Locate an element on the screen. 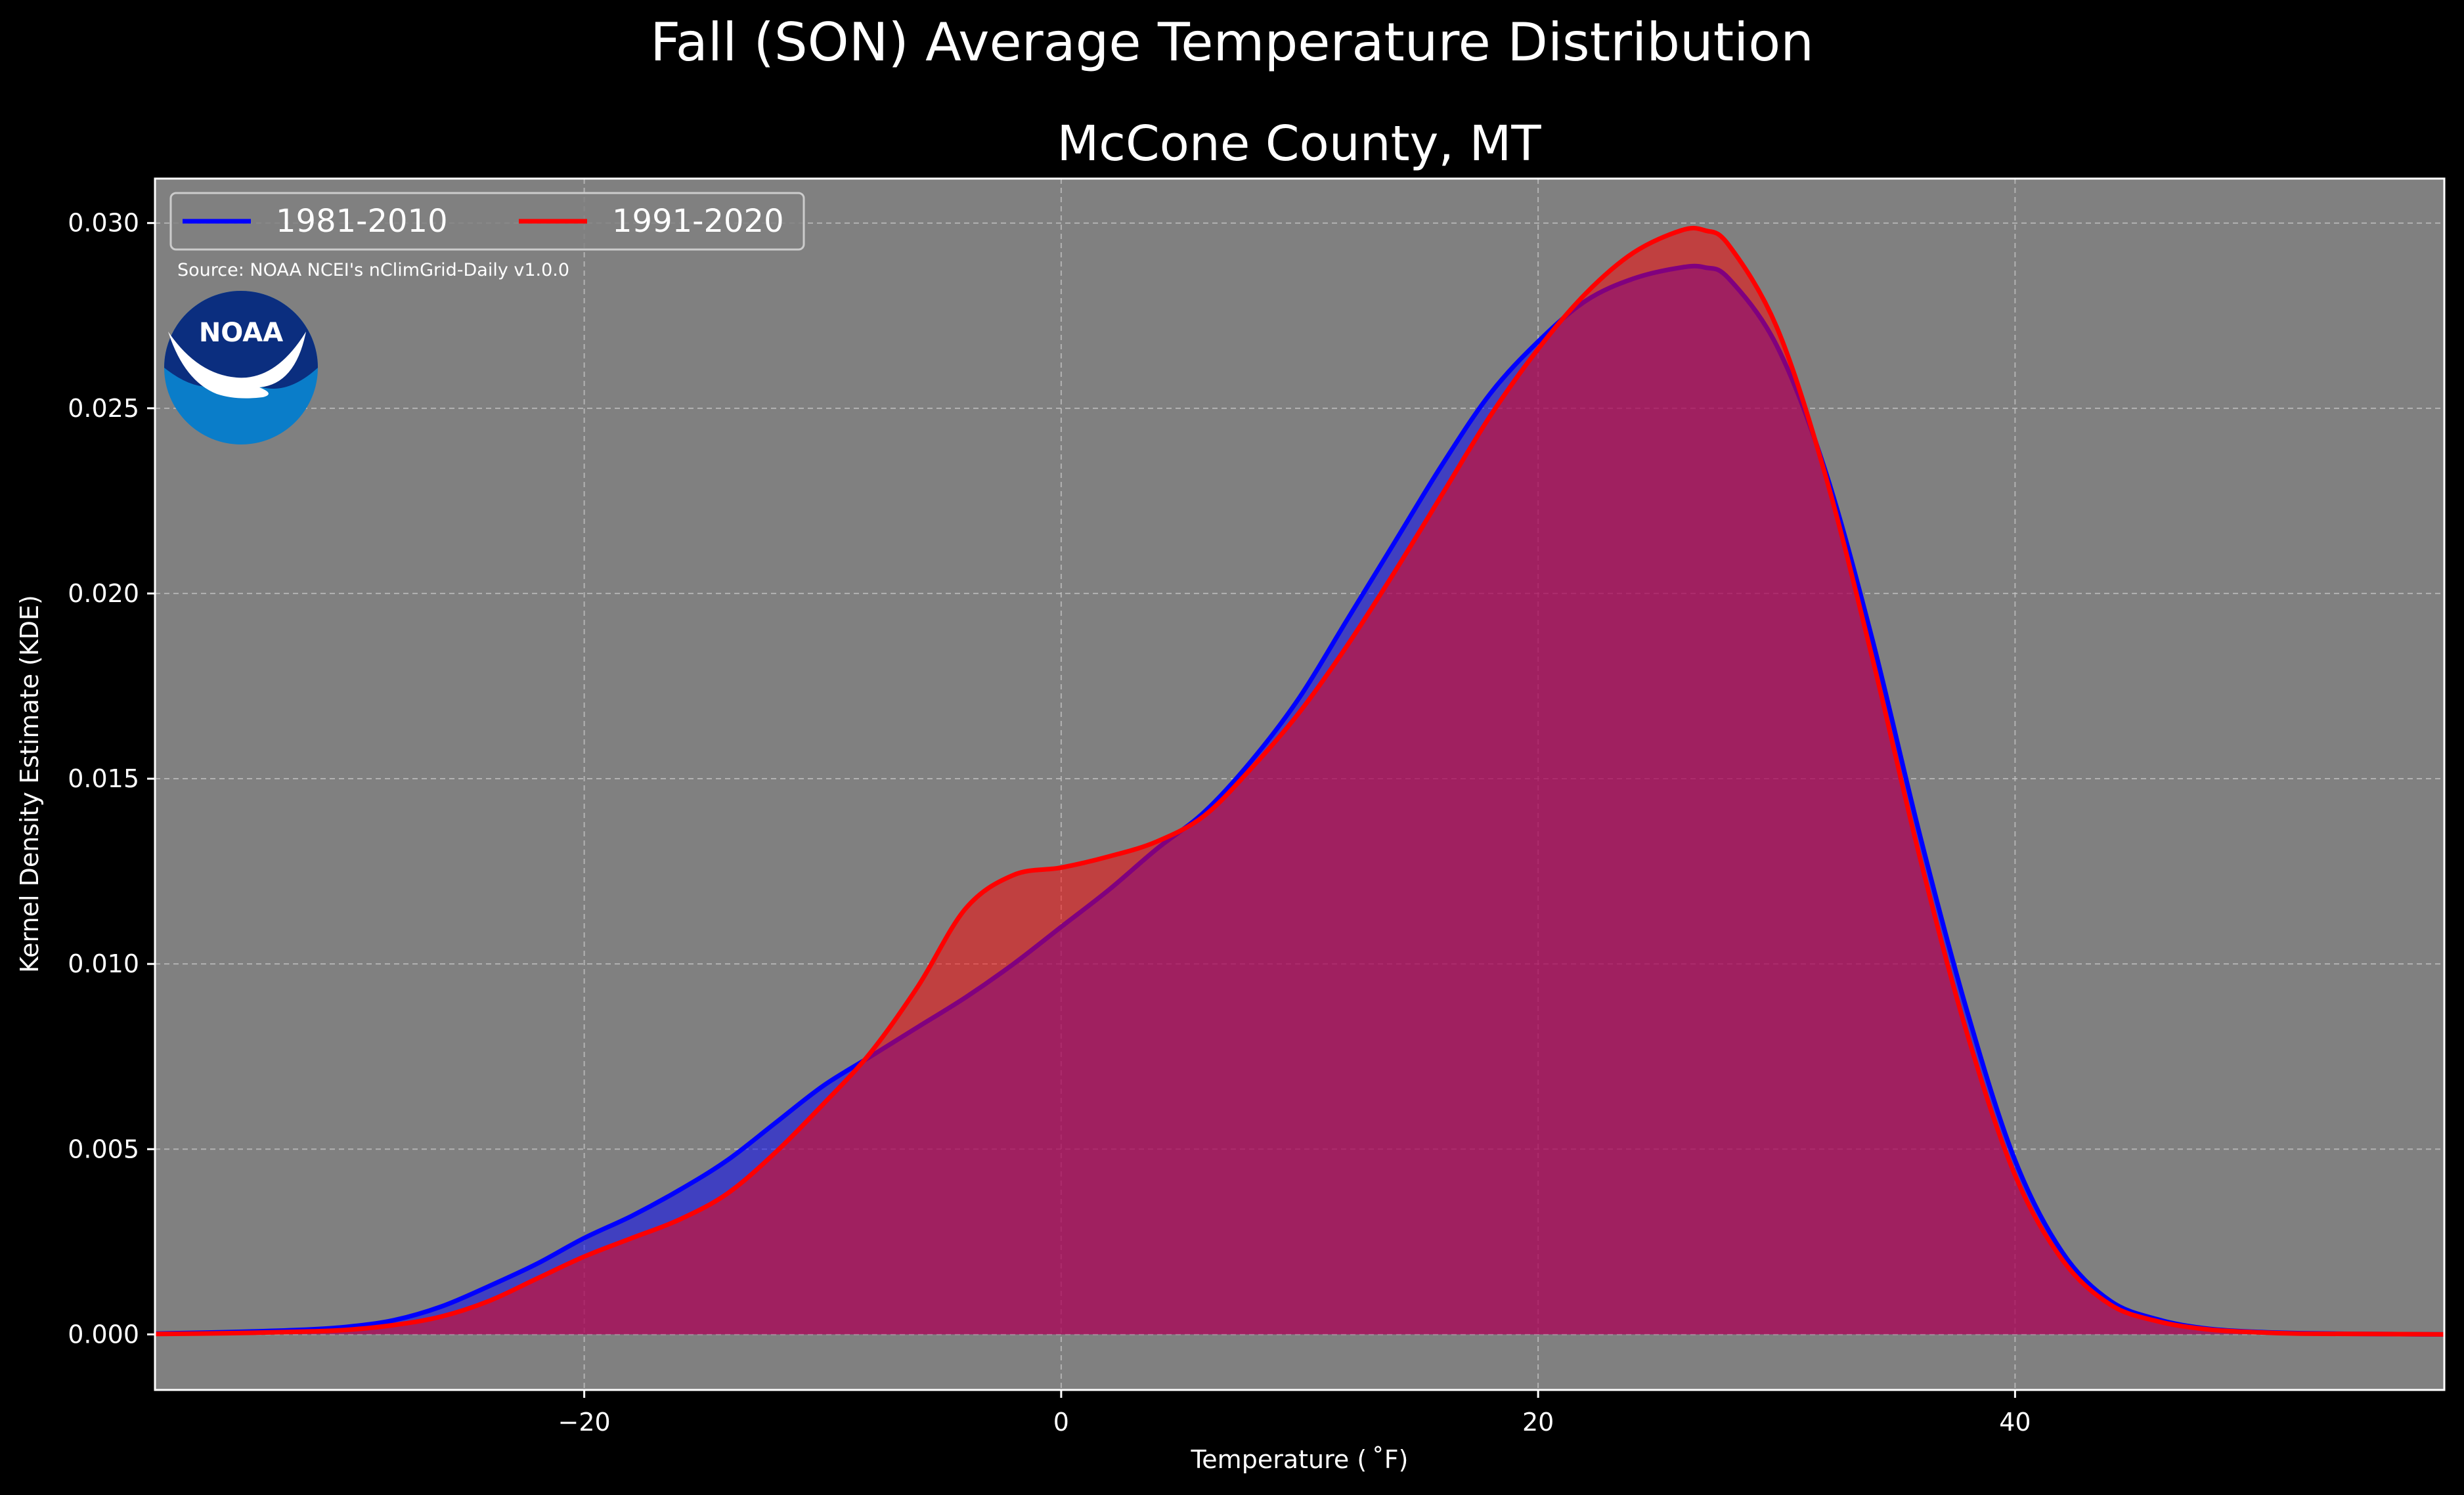 The image size is (2464, 1495). x-tick-label: −20 is located at coordinates (584, 1422).